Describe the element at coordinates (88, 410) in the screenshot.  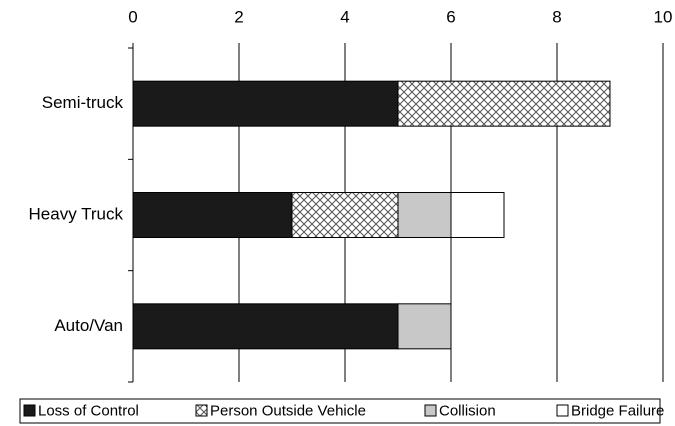
I see `legend-label: Loss of Control` at that location.